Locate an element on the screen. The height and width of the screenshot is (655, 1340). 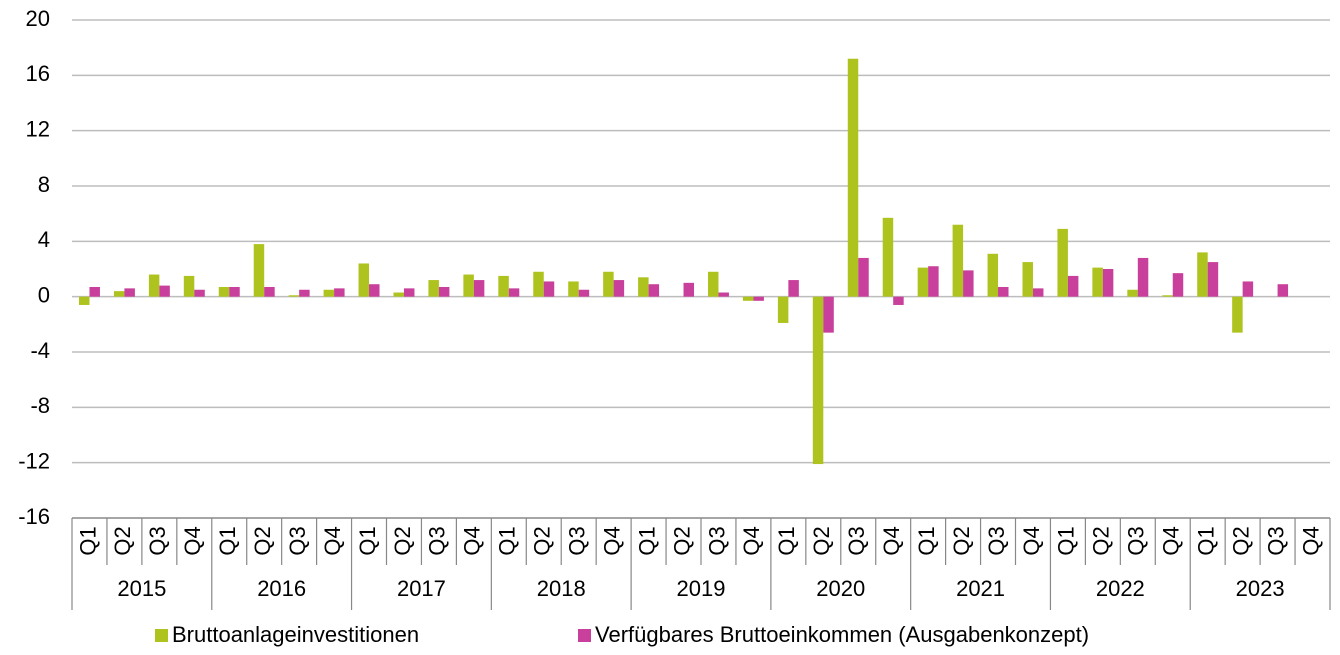
legend-label: Bruttoanlageinvestitionen is located at coordinates (295, 634).